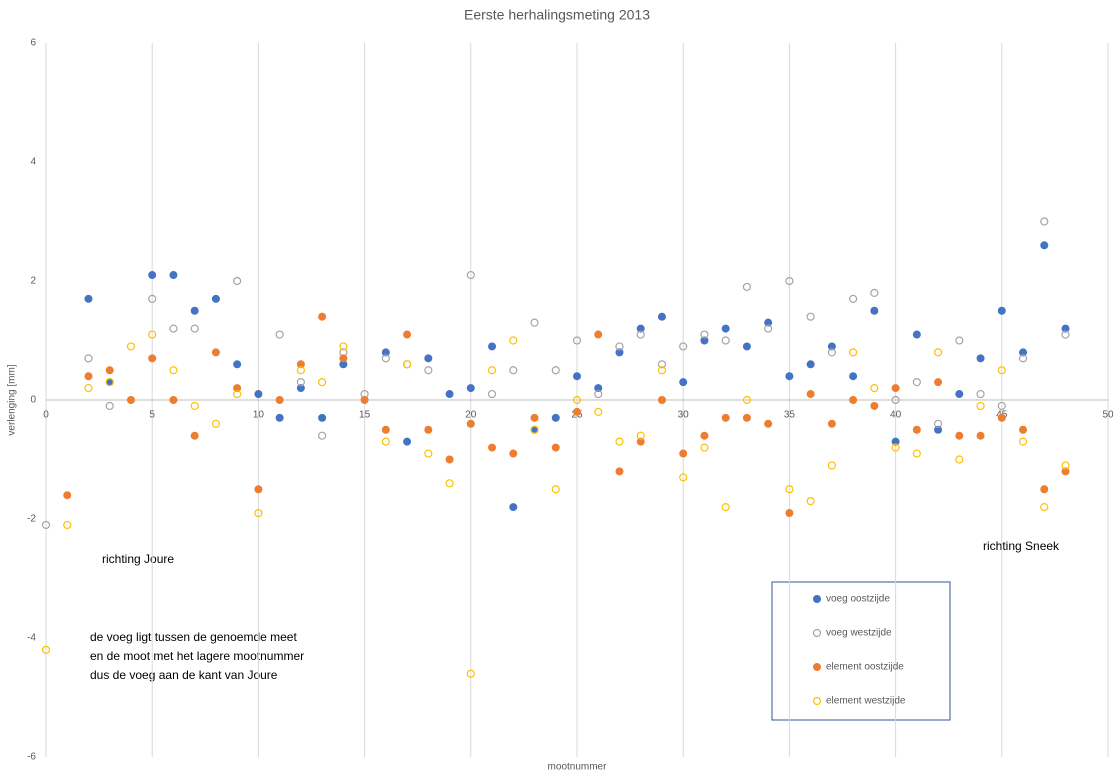  Describe the element at coordinates (259, 415) in the screenshot. I see `x-tick-label: 10` at that location.